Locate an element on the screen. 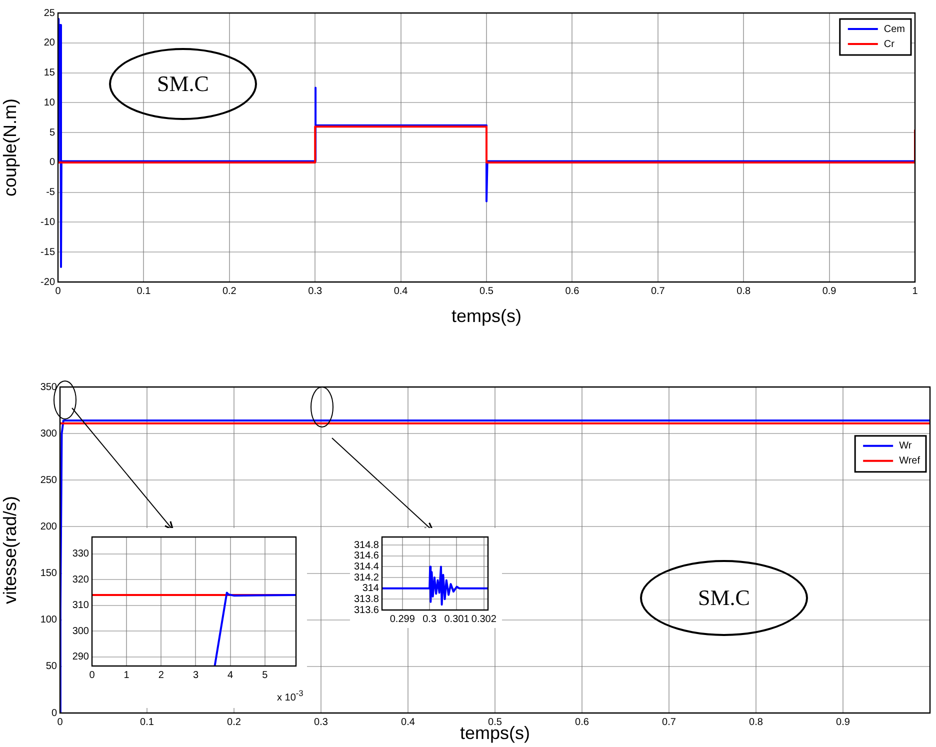  y-tick-label: 290 is located at coordinates (81, 657).